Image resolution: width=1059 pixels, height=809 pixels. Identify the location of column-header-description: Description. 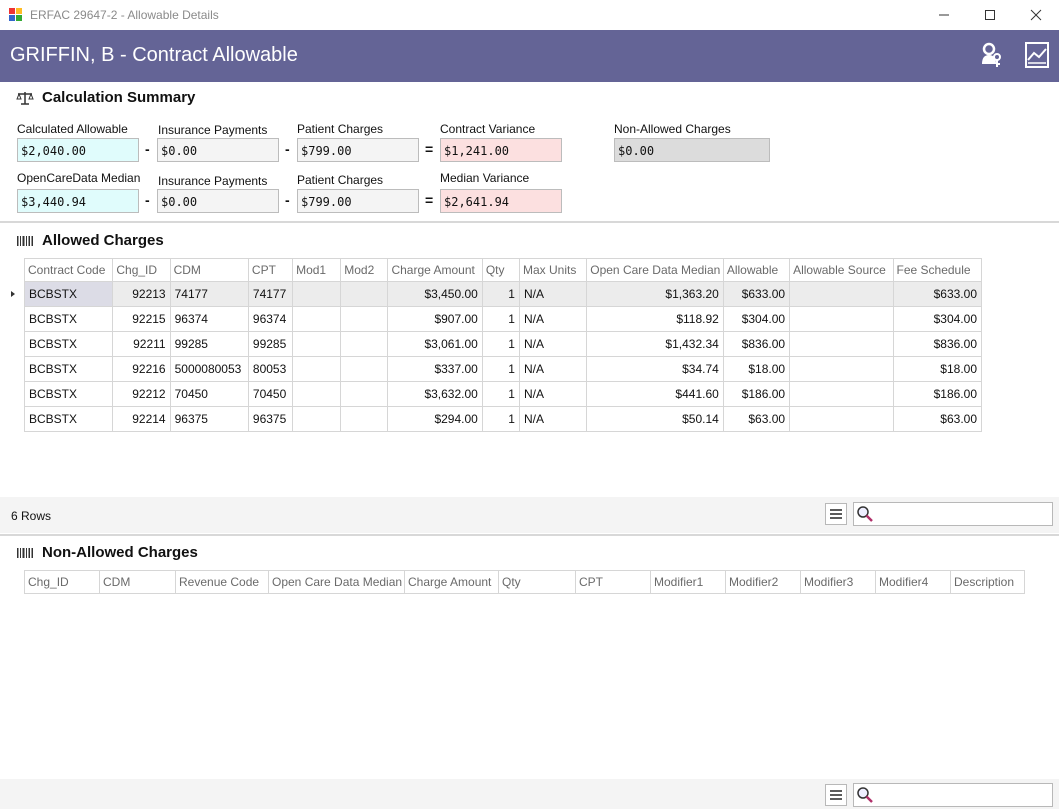
(987, 582).